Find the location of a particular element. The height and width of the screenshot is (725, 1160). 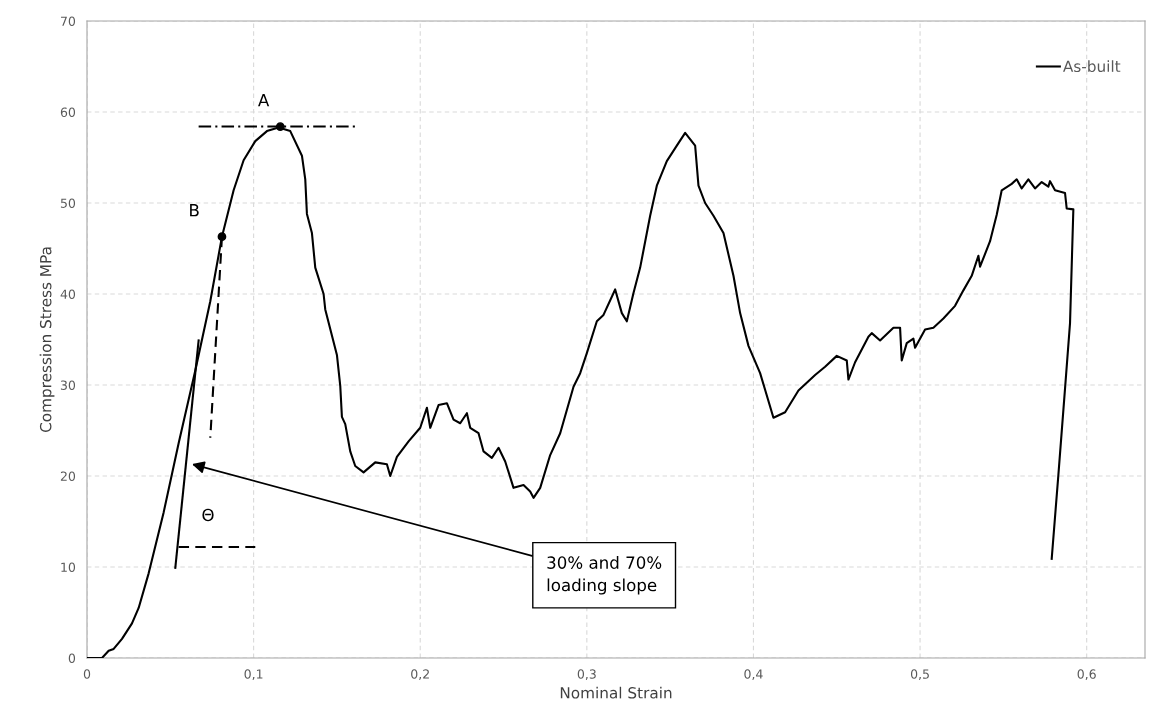

annotation: B is located at coordinates (194, 210).